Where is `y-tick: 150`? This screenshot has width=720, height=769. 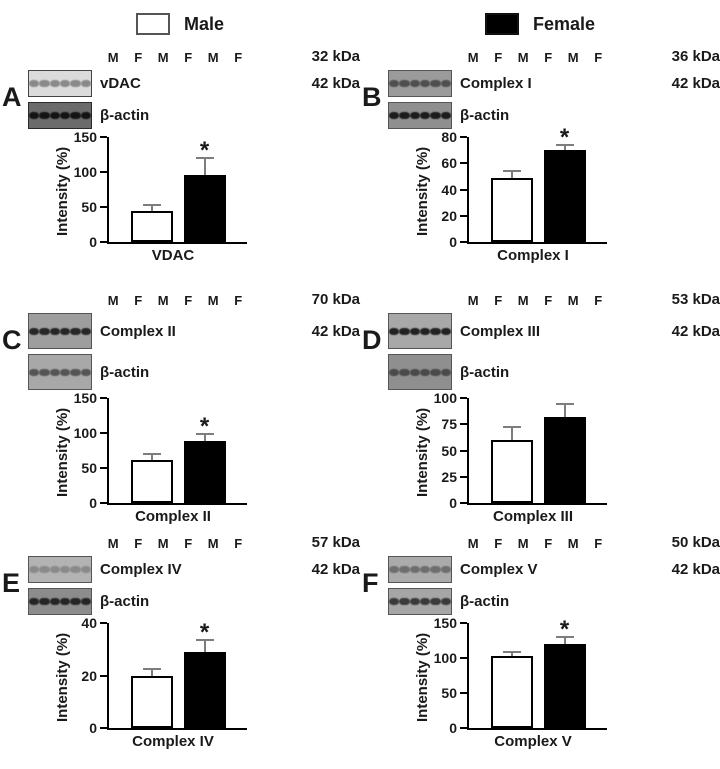 y-tick: 150 is located at coordinates (90, 137).